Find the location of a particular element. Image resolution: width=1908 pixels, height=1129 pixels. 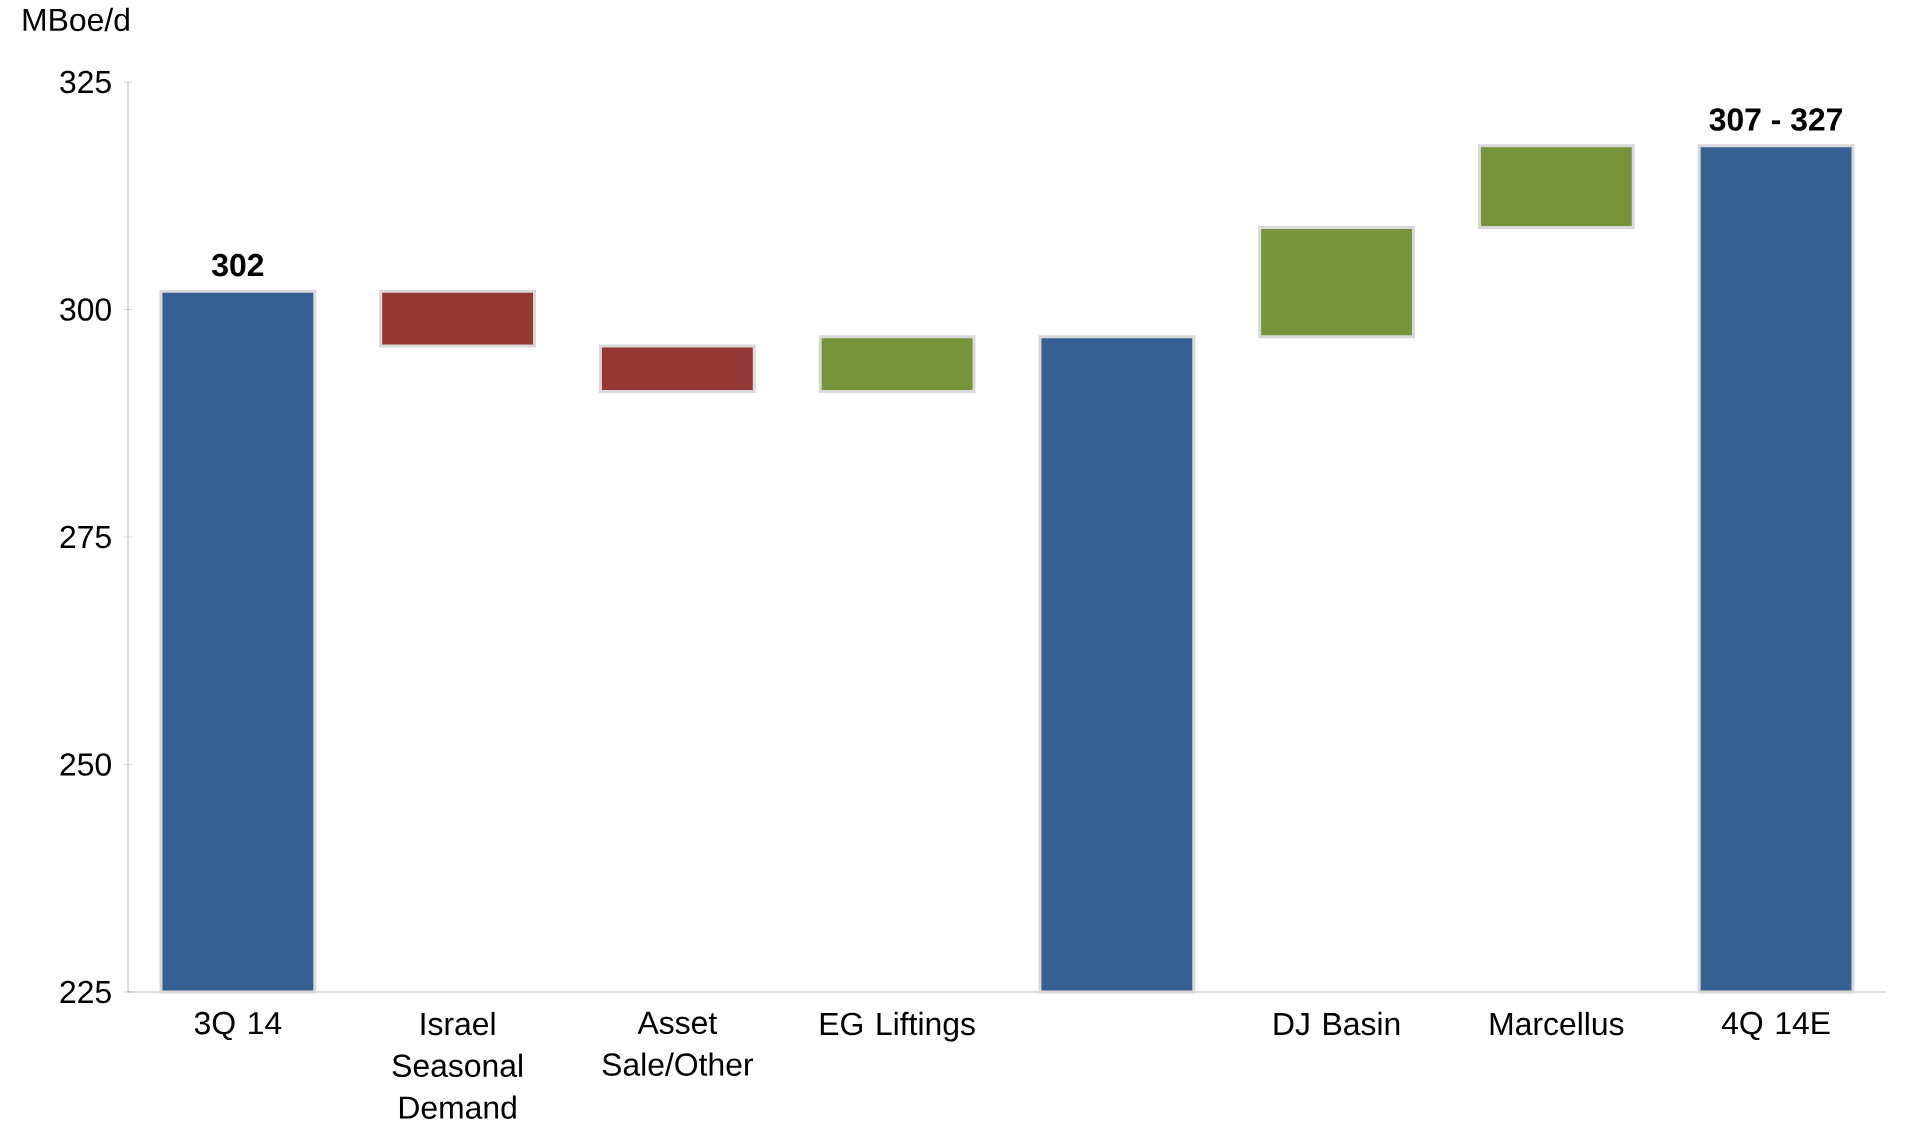

y-tick-label: 275 is located at coordinates (85, 537).